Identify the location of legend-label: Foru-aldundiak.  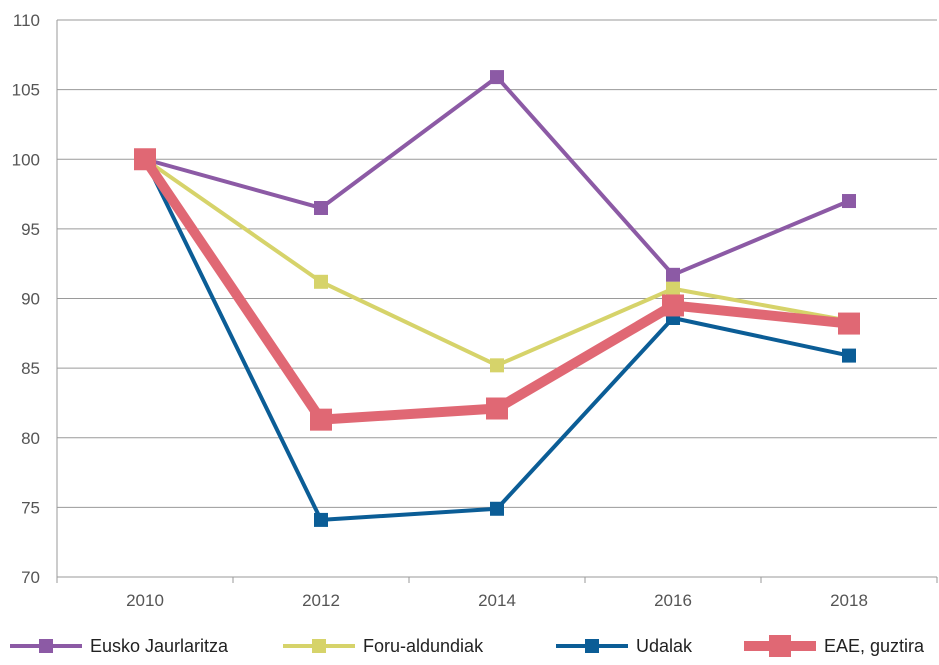
(423, 646).